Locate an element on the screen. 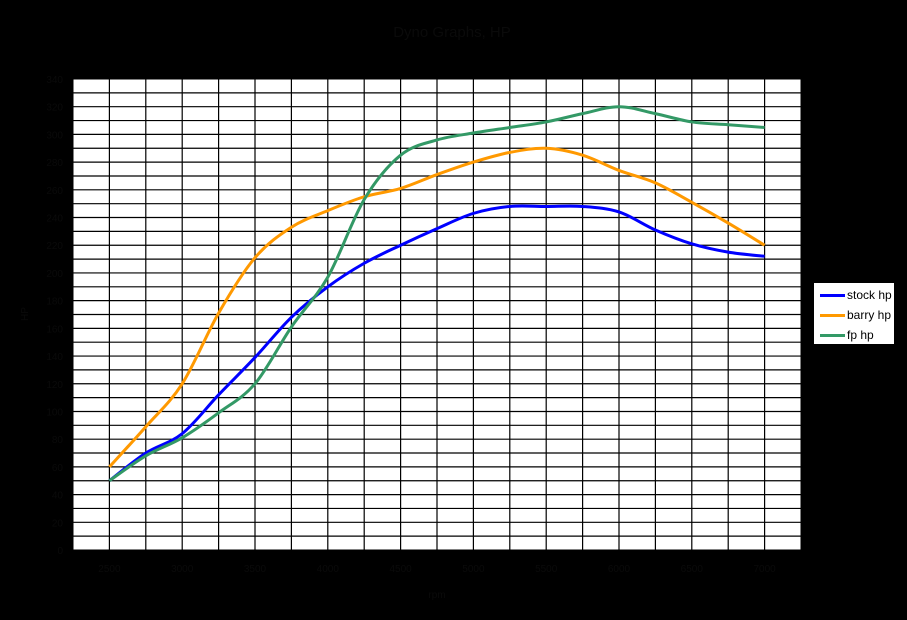 This screenshot has height=620, width=907. svg-text: 4500 is located at coordinates (400, 569).